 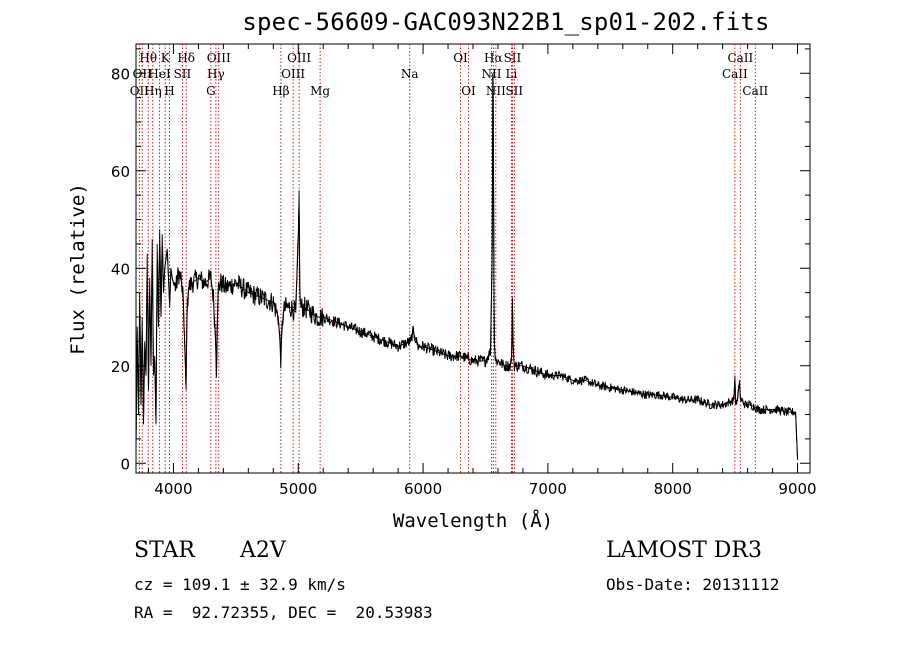 What do you see at coordinates (211, 91) in the screenshot?
I see `line-label-9: G` at bounding box center [211, 91].